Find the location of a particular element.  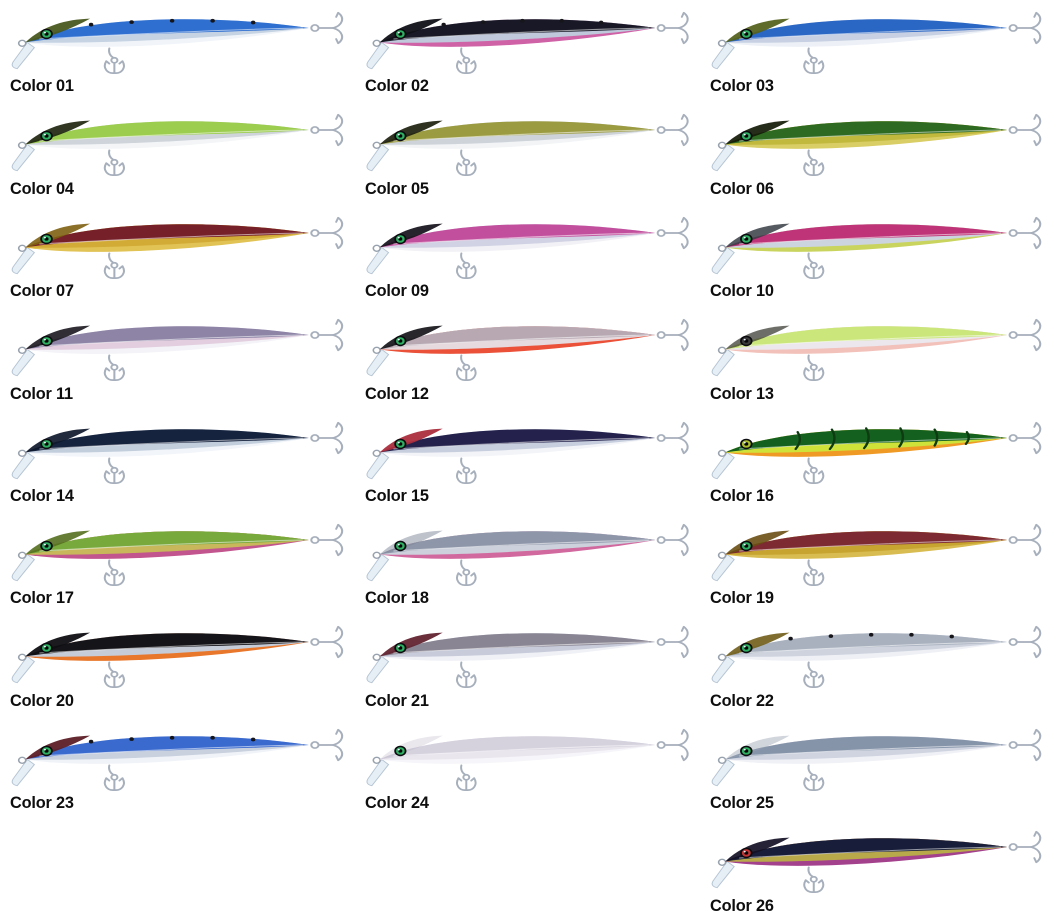

lure-card: Color 15 is located at coordinates (527, 461).